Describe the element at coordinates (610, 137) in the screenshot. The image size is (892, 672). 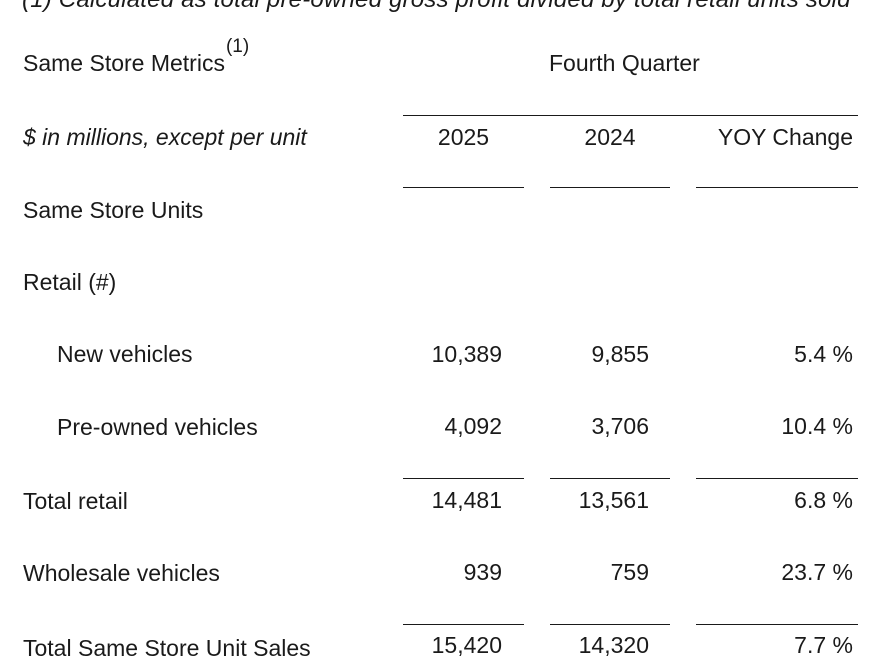
I see `column-header-2024: 2024` at that location.